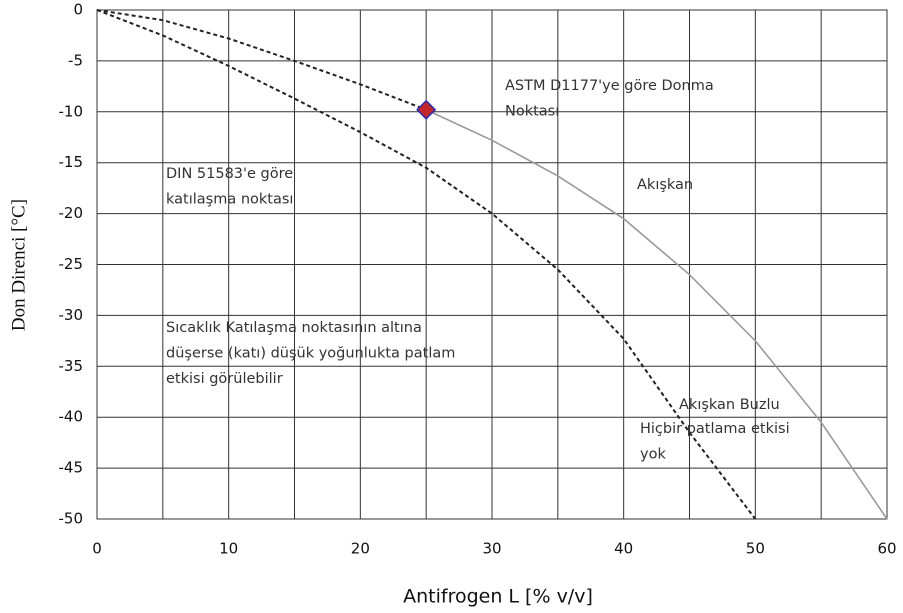  Describe the element at coordinates (71, 366) in the screenshot. I see `y-tick-label: -35` at that location.